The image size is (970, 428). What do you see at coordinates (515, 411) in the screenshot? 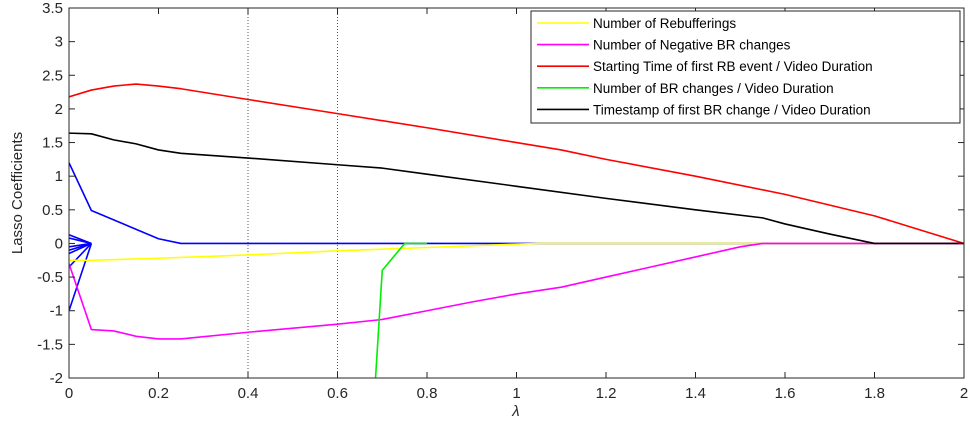
I see `x-axis-label: λ` at bounding box center [515, 411].